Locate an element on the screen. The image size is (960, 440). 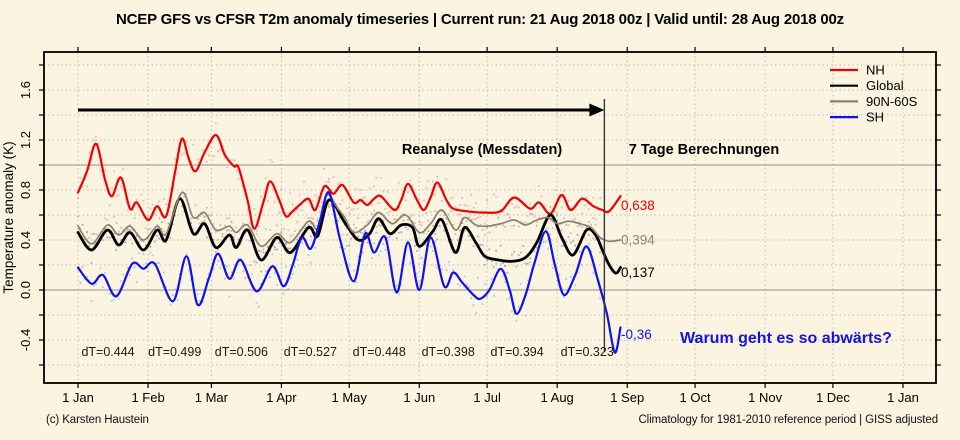
legend-label-SH: SH is located at coordinates (875, 117).